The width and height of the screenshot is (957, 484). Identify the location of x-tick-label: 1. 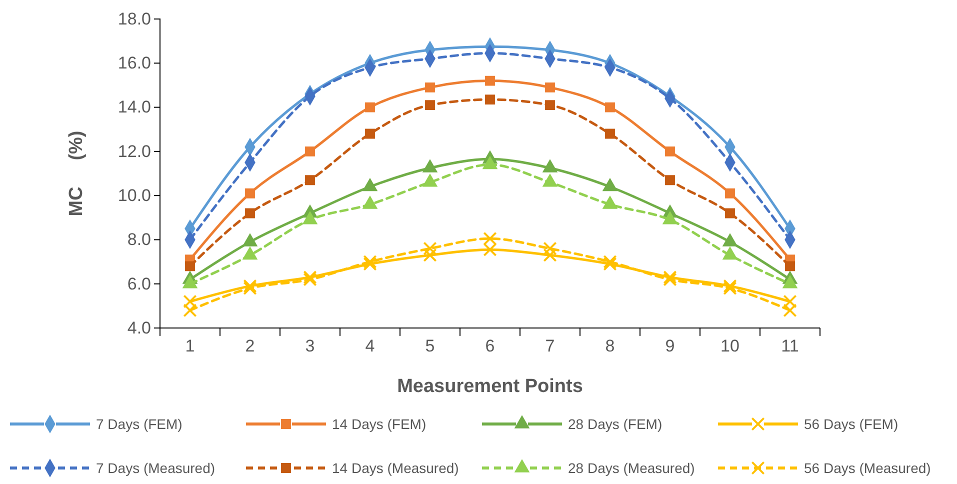
(190, 346).